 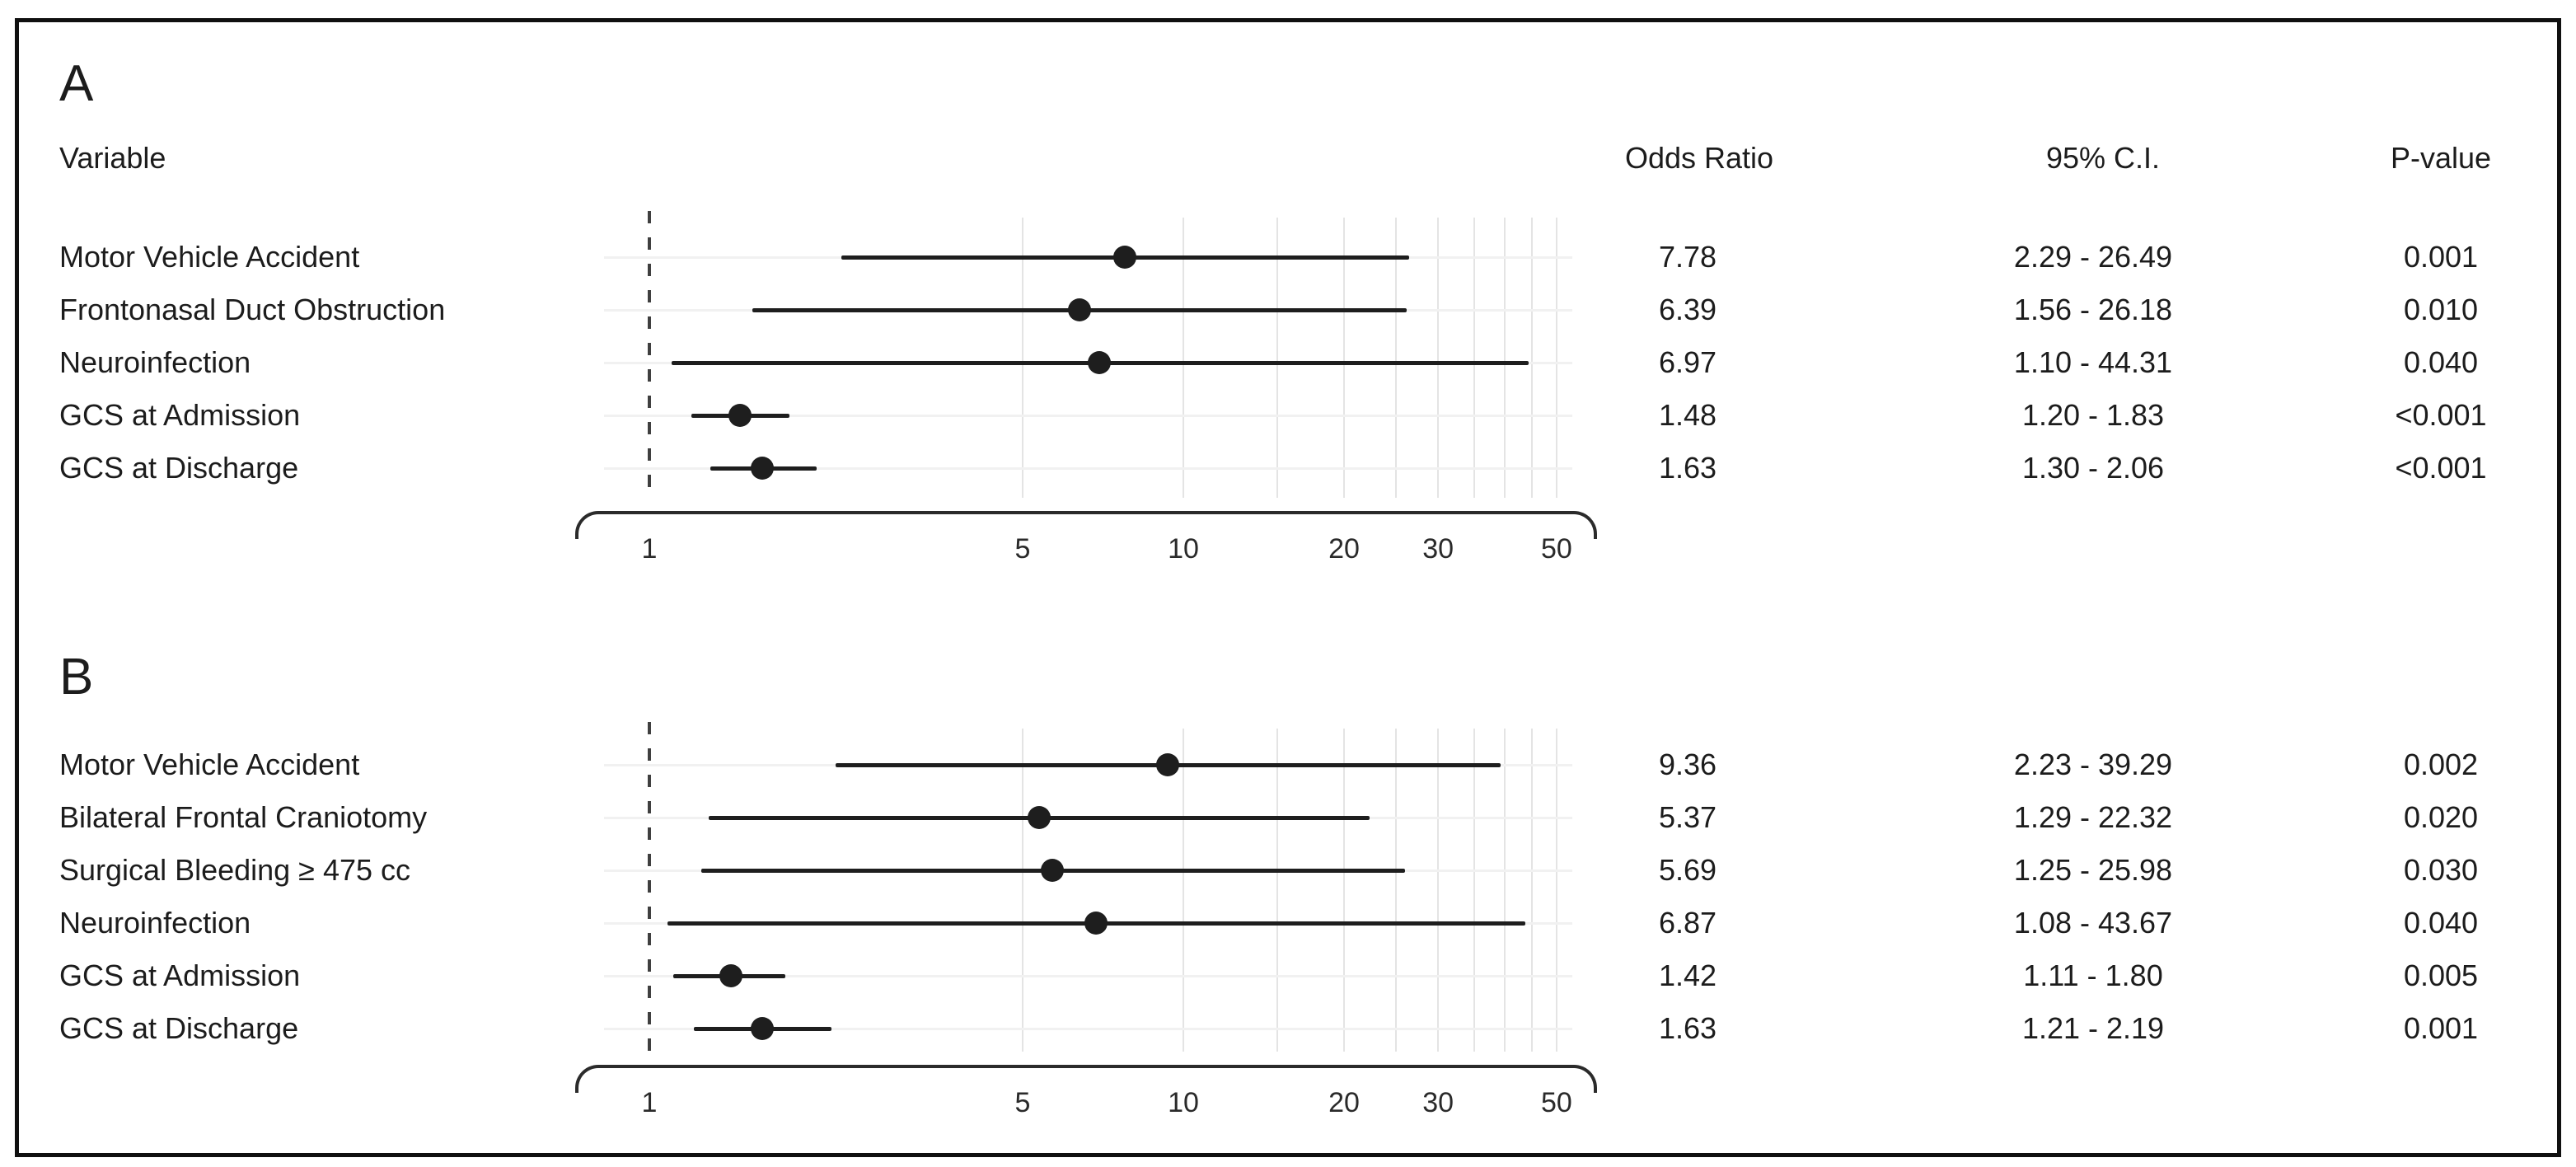 What do you see at coordinates (1687, 975) in the screenshot?
I see `odds-ratio-value: 1.42` at bounding box center [1687, 975].